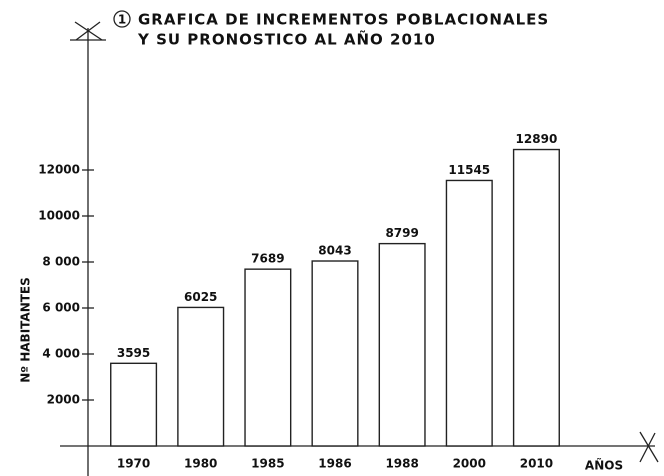  I want to click on figure-number-circle, so click(122, 19).